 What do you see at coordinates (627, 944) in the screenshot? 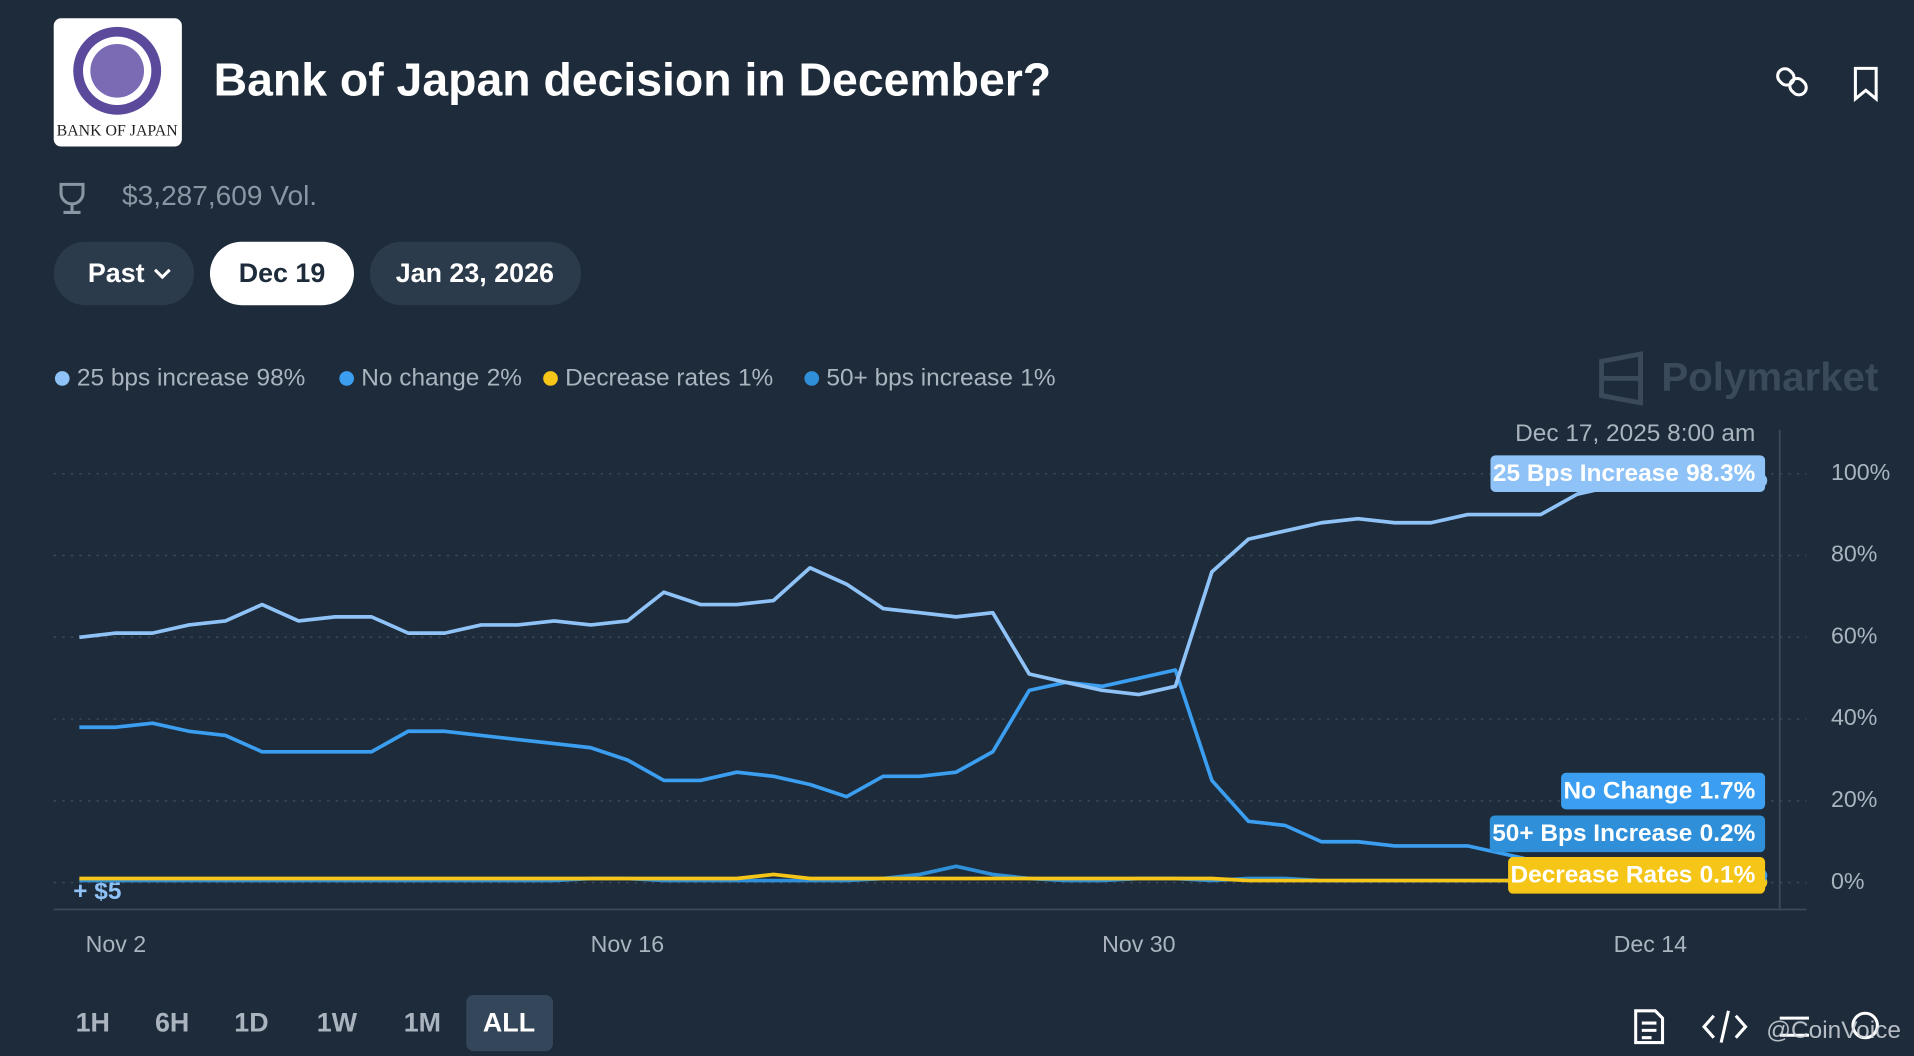
I see `x-tick-label: Nov 16` at bounding box center [627, 944].